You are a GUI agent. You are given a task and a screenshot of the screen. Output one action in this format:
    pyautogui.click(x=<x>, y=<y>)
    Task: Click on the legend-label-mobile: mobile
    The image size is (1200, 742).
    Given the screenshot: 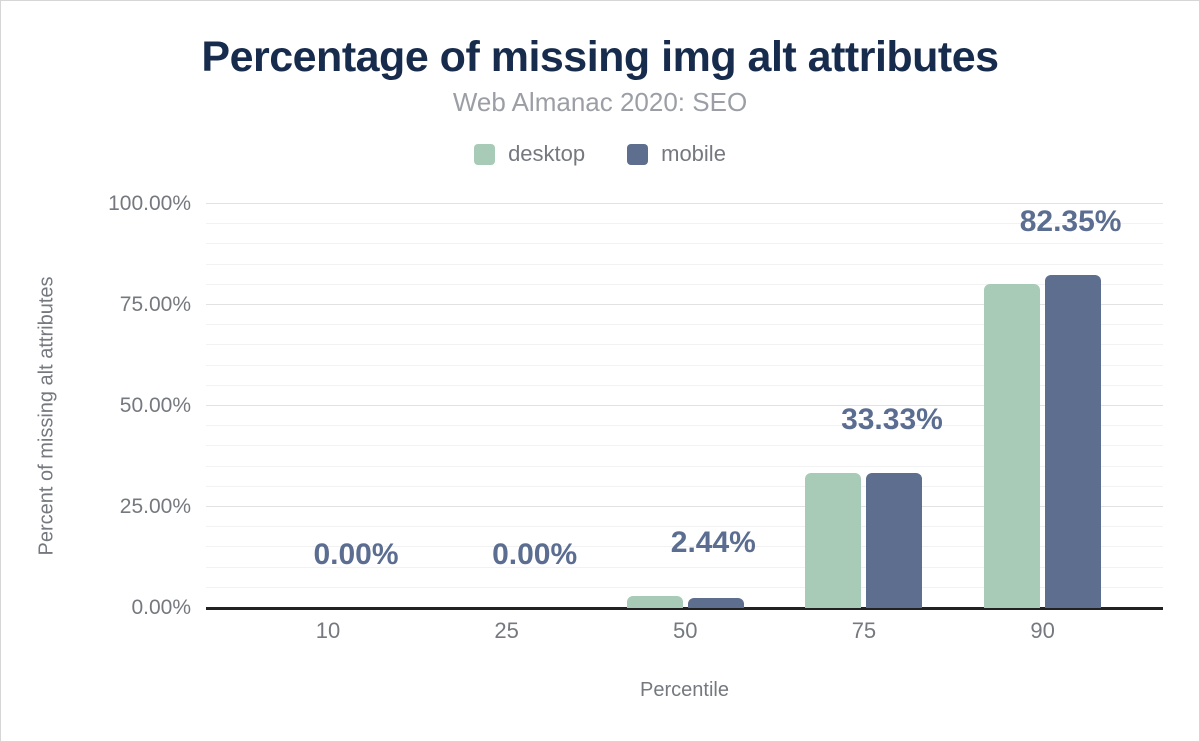 What is the action you would take?
    pyautogui.click(x=693, y=153)
    